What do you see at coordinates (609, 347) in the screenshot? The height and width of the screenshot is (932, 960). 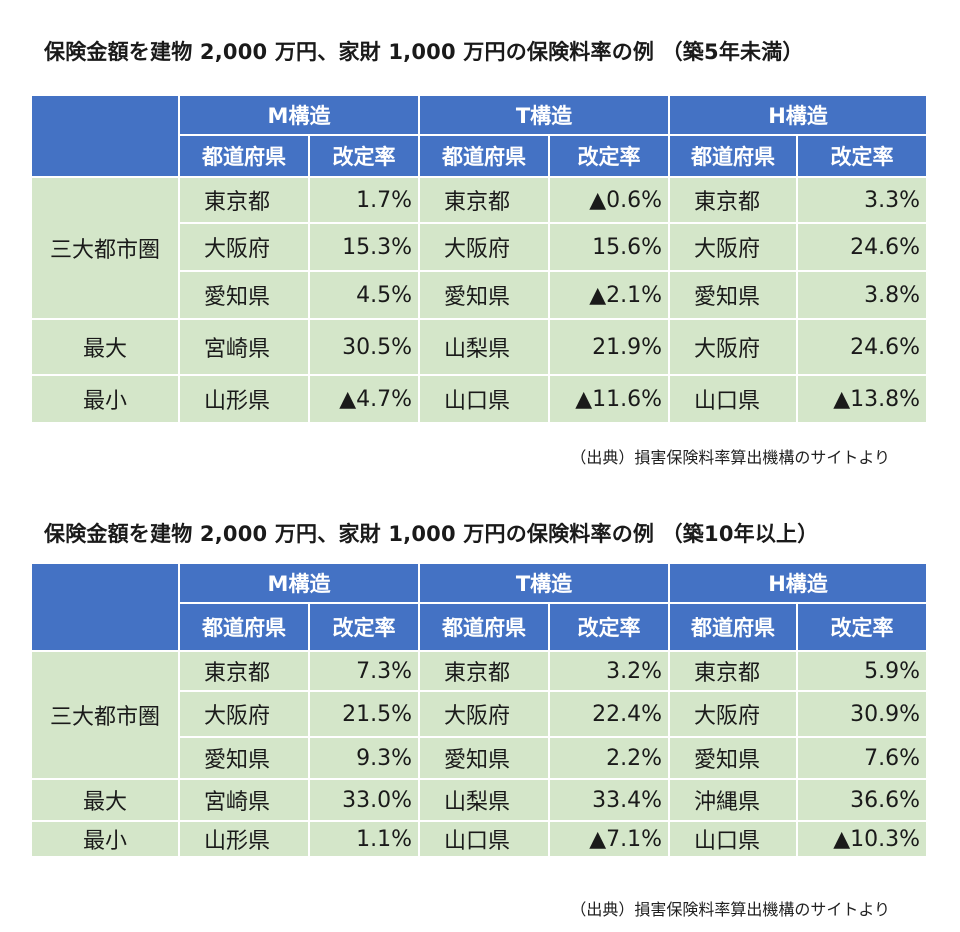 I see `rate-cell: 21.9%` at bounding box center [609, 347].